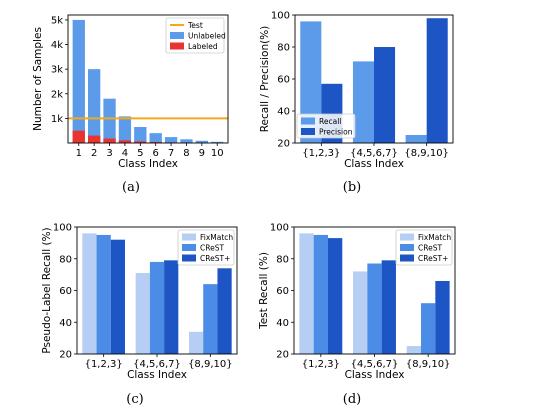 The image size is (539, 408). Describe the element at coordinates (265, 79) in the screenshot. I see `y-axis-label: Recall / Precision(%)` at that location.